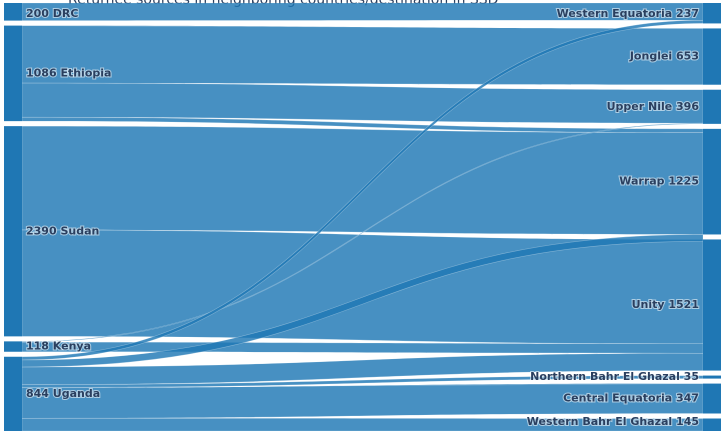 The image size is (721, 432). What do you see at coordinates (712, 305) in the screenshot?
I see `sankey-node-uni` at bounding box center [712, 305].